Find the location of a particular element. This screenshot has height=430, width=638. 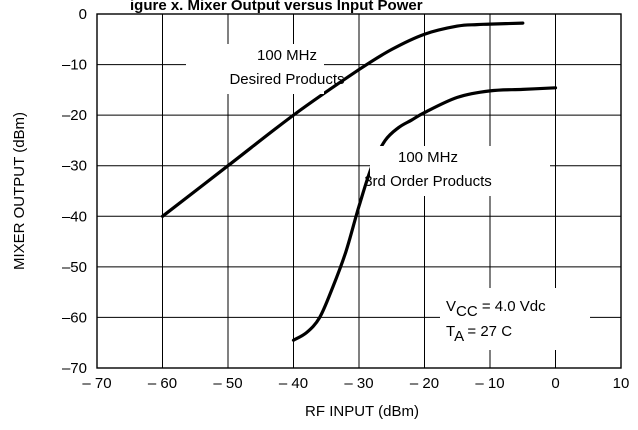

label-3rd-order-products-line2: 3rd Order Products is located at coordinates (428, 181).